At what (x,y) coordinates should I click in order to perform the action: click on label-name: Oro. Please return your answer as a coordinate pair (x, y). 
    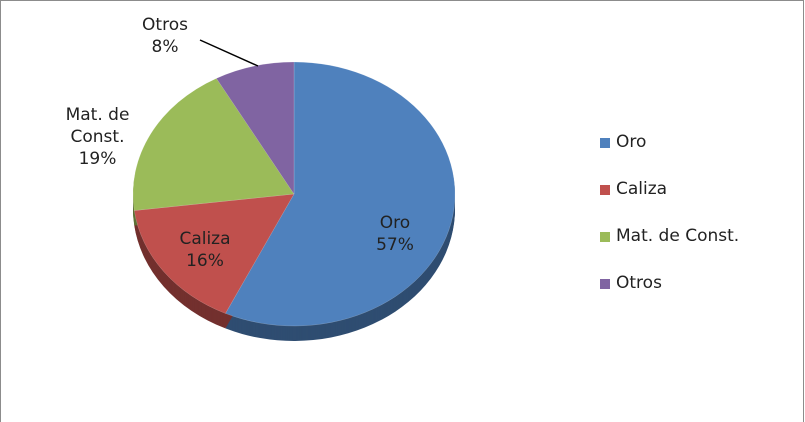
    Looking at the image, I should click on (395, 223).